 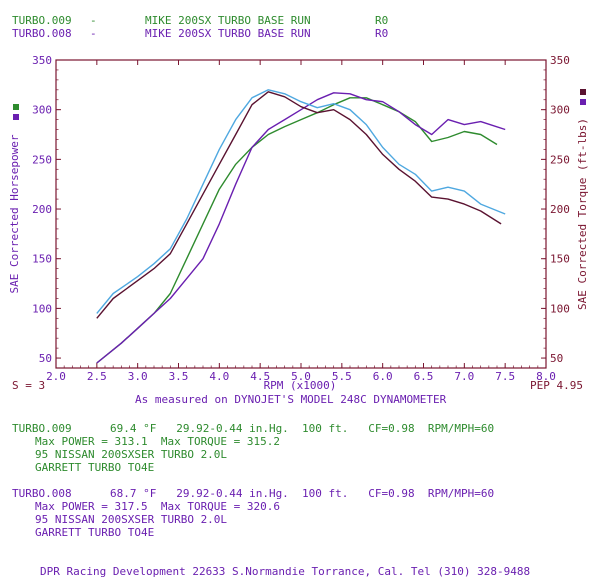 I want to click on y-tick-label-left: 200, so click(x=42, y=209).